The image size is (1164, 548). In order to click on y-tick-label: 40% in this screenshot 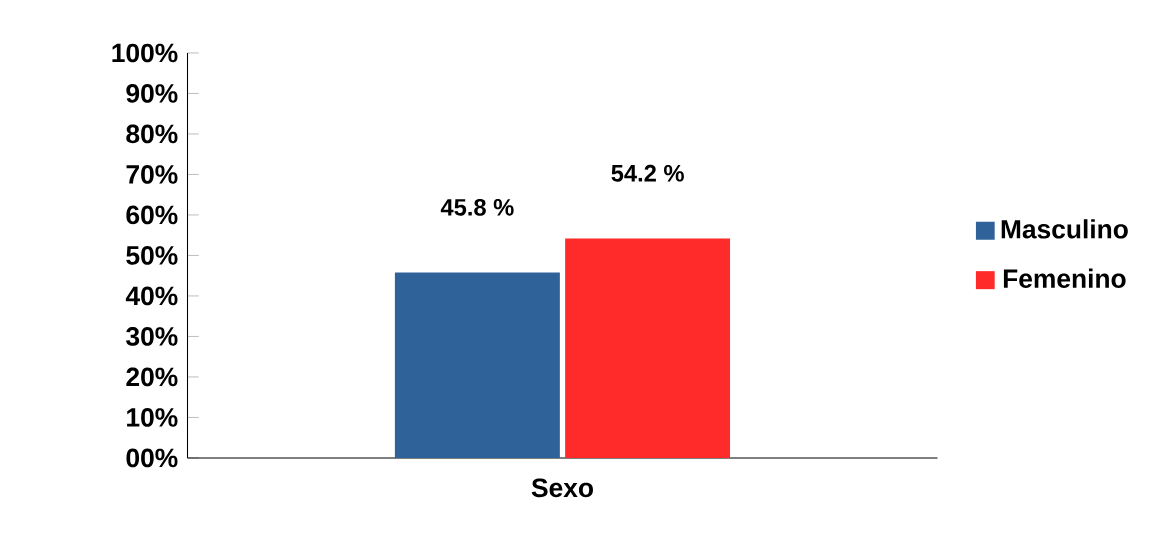, I will do `click(151, 296)`.